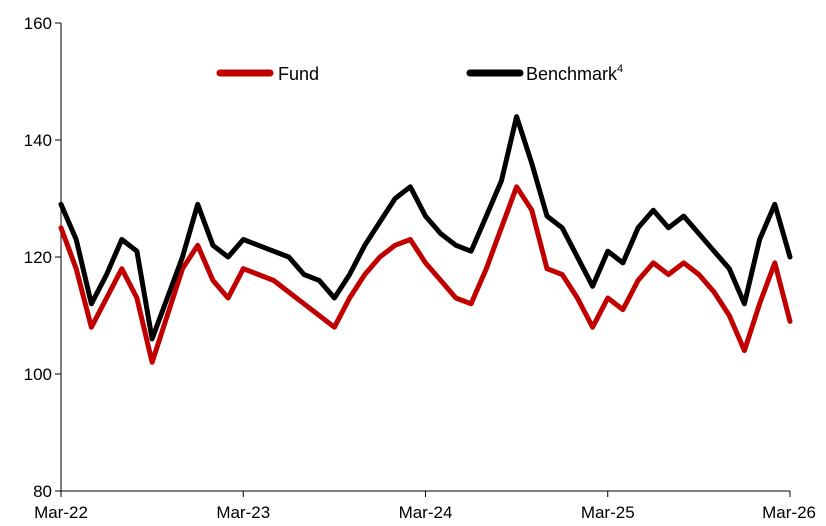  Describe the element at coordinates (789, 512) in the screenshot. I see `x-tick-label: Mar-26` at that location.